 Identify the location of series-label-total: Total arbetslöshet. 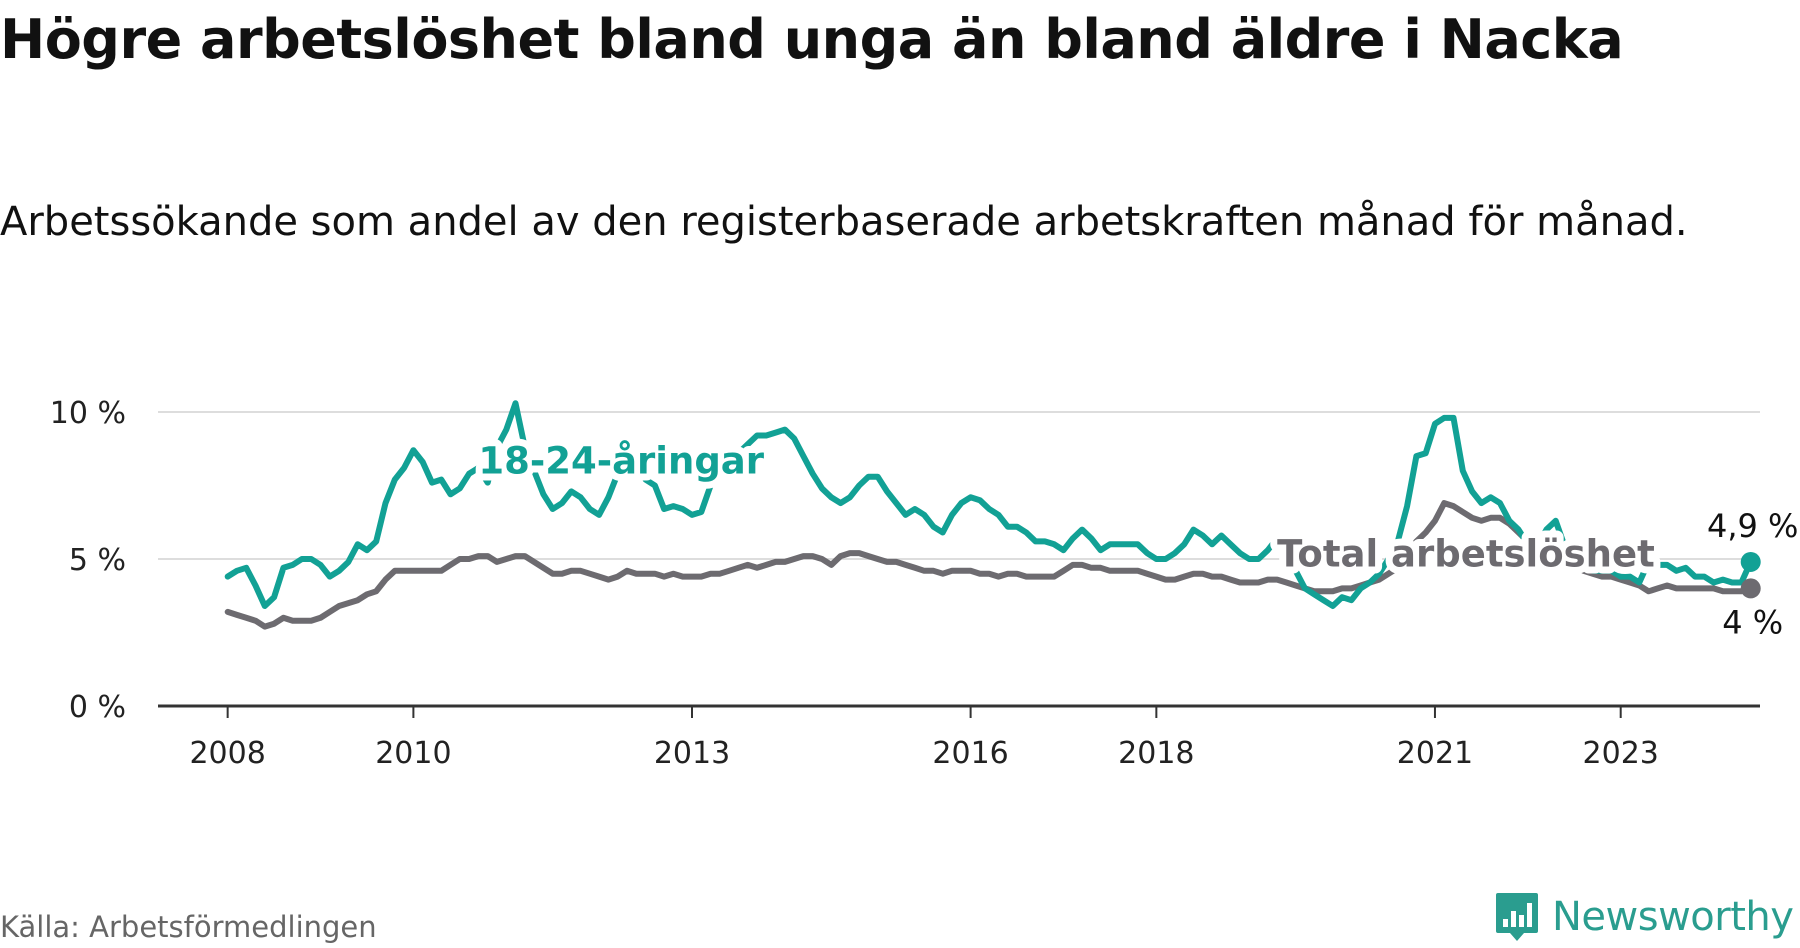
(1466, 553).